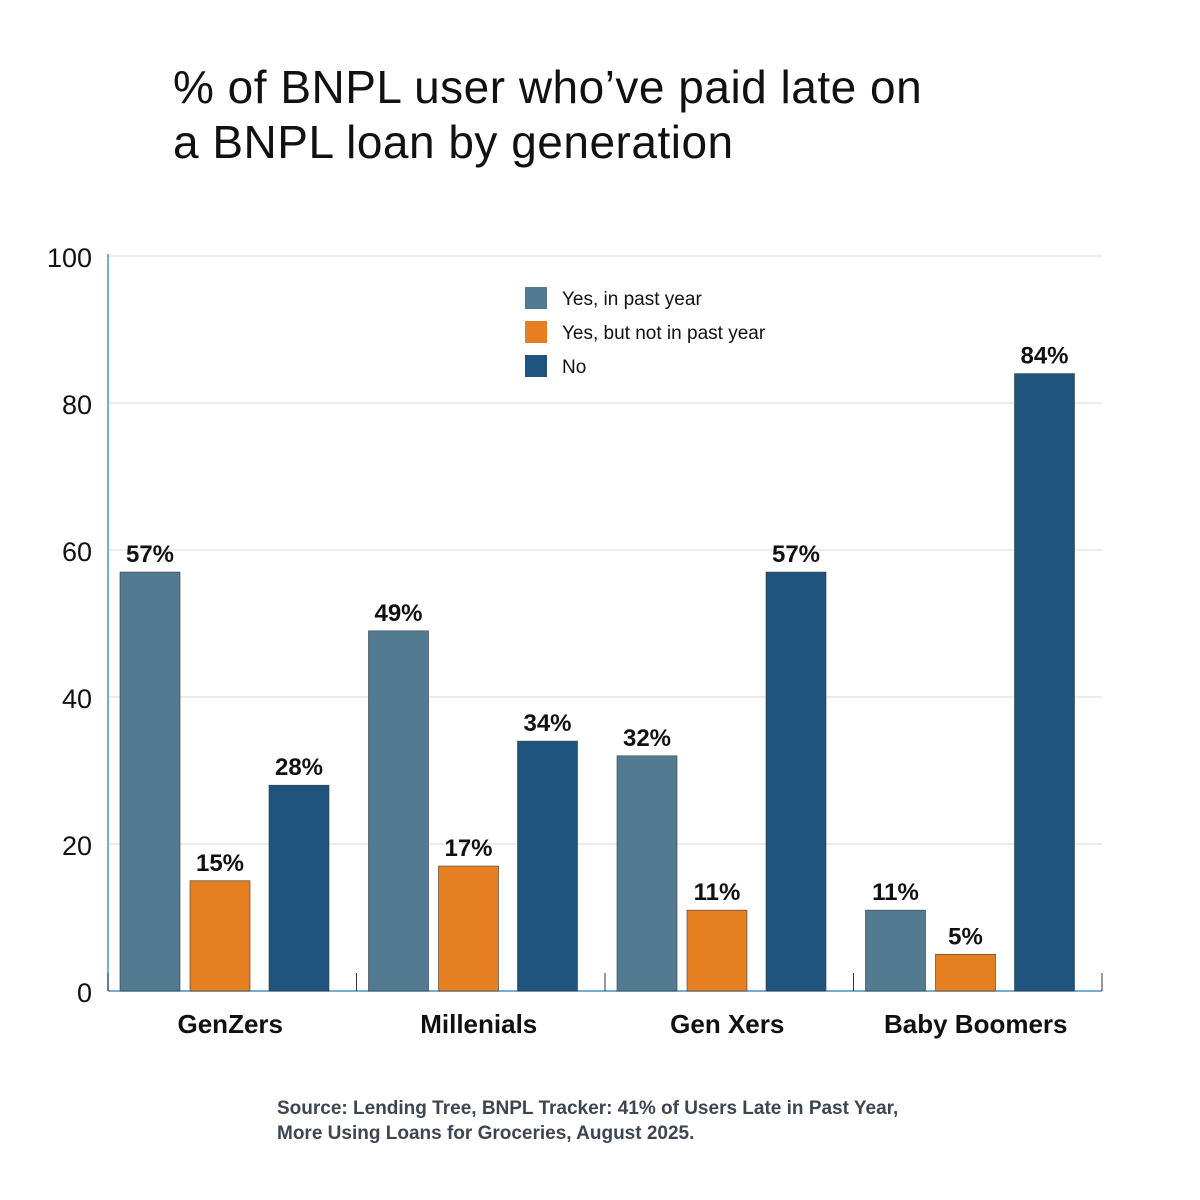  I want to click on data-label: 15%, so click(220, 863).